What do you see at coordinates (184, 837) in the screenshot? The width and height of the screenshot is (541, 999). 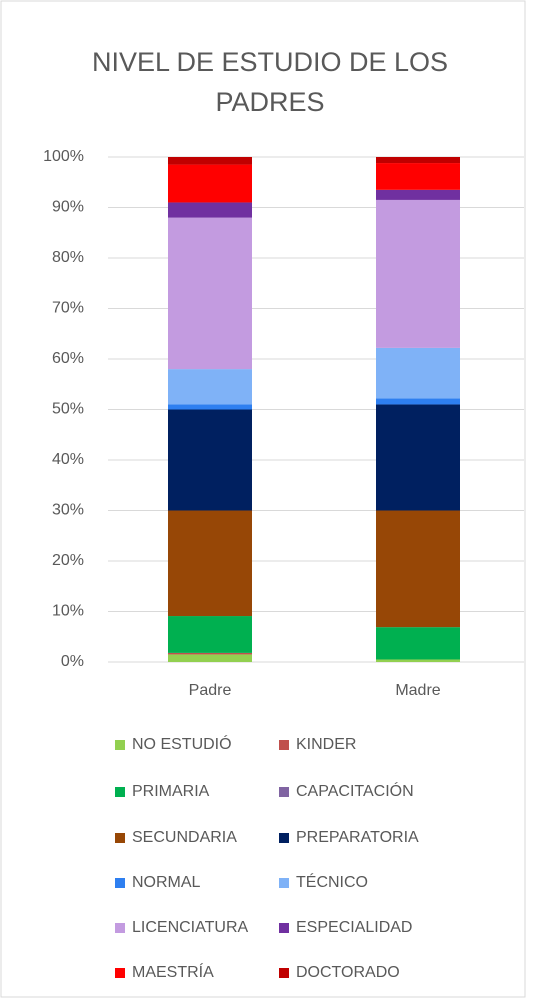 I see `legend-label: SECUNDARIA` at bounding box center [184, 837].